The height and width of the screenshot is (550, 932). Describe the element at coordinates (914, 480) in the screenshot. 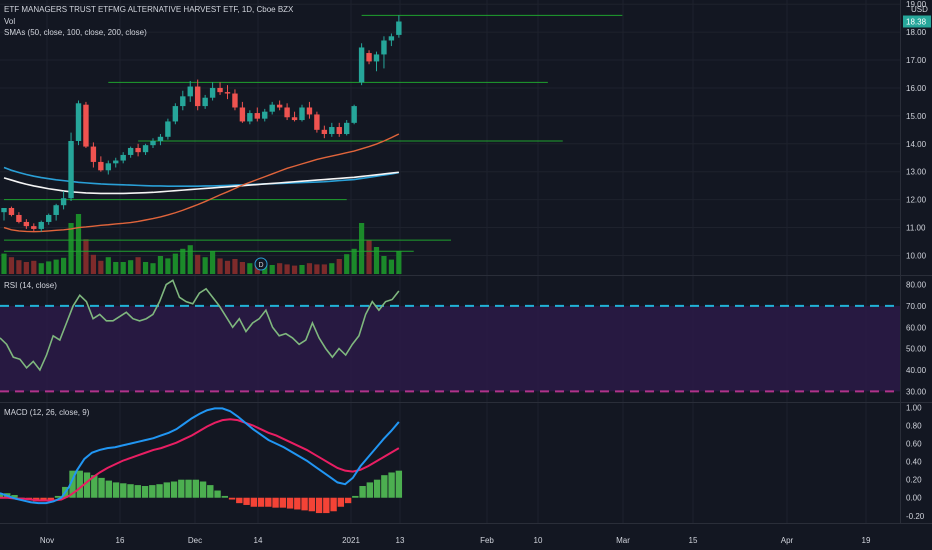

I see `macd-tick-label: 0.20` at that location.